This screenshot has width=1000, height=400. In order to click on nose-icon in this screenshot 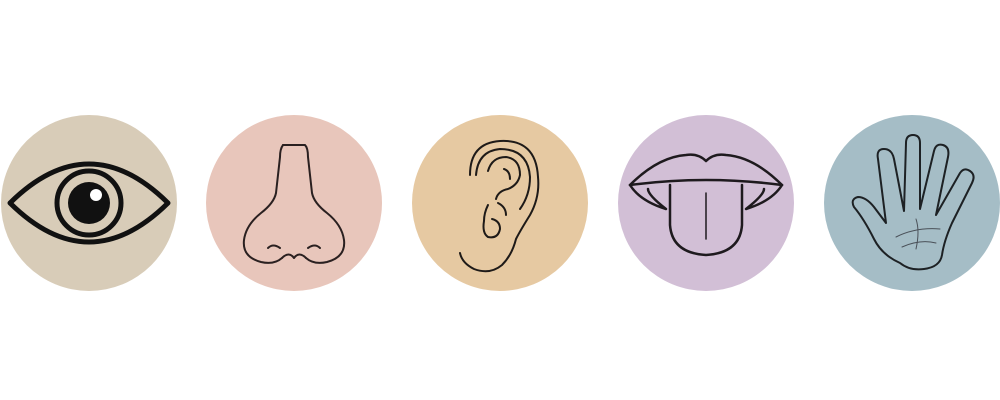, I will do `click(294, 203)`.